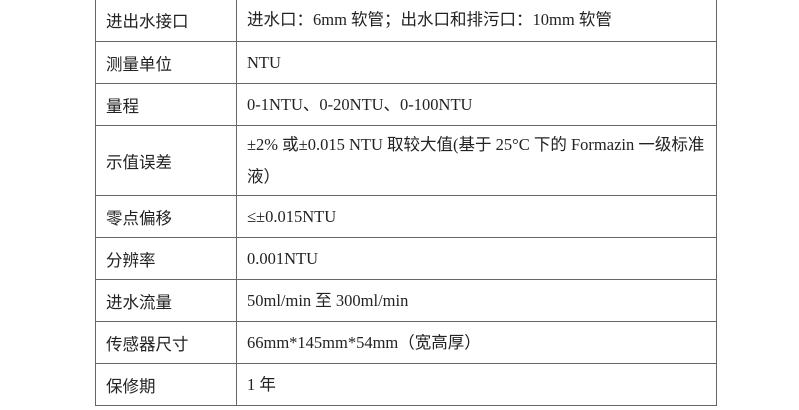 This screenshot has width=799, height=410. Describe the element at coordinates (166, 104) in the screenshot. I see `row-label: 量程` at that location.